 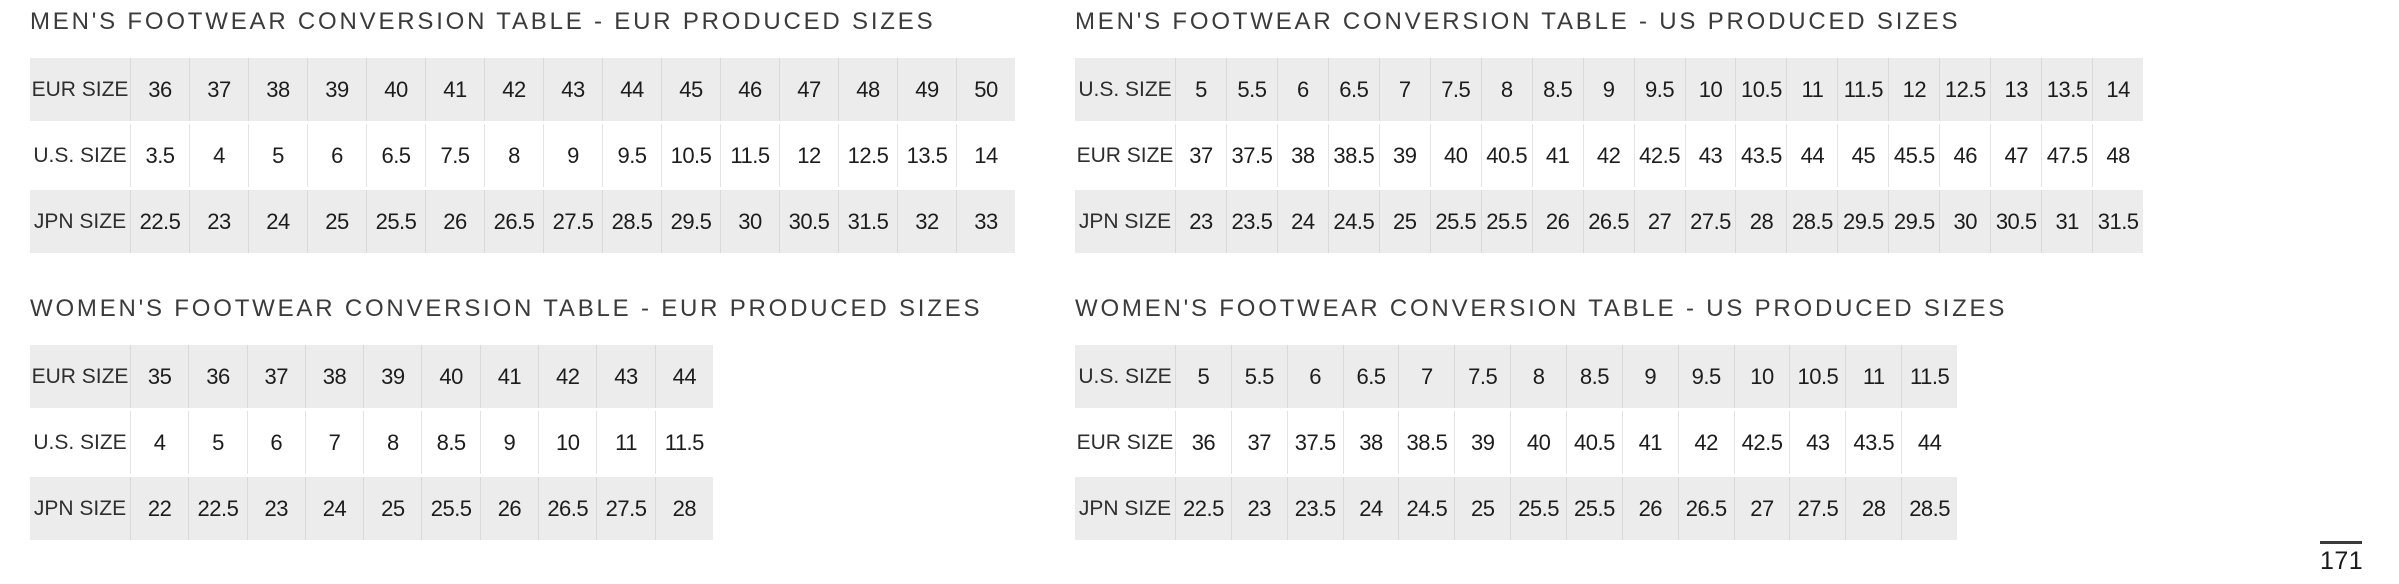 What do you see at coordinates (217, 376) in the screenshot?
I see `size-cell: 36` at bounding box center [217, 376].